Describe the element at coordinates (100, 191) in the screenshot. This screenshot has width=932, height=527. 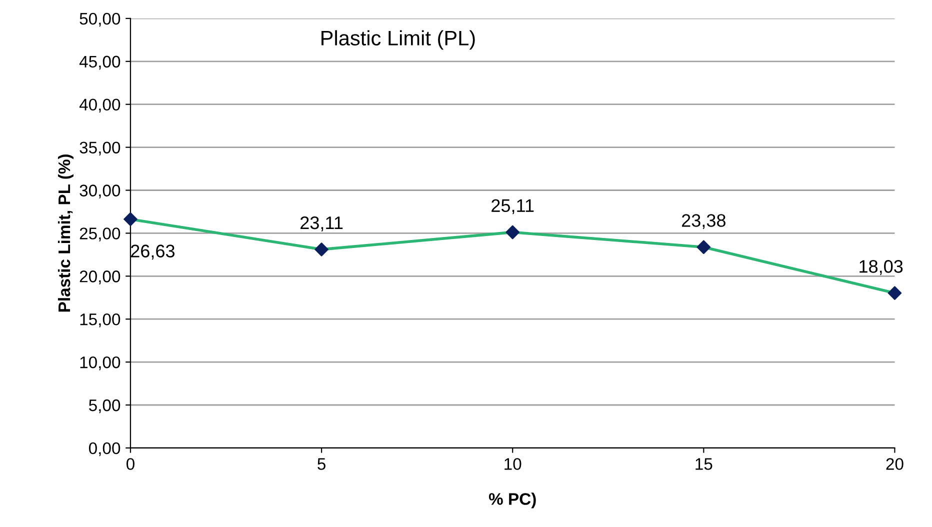
I see `y-tick-label: 30,00` at that location.